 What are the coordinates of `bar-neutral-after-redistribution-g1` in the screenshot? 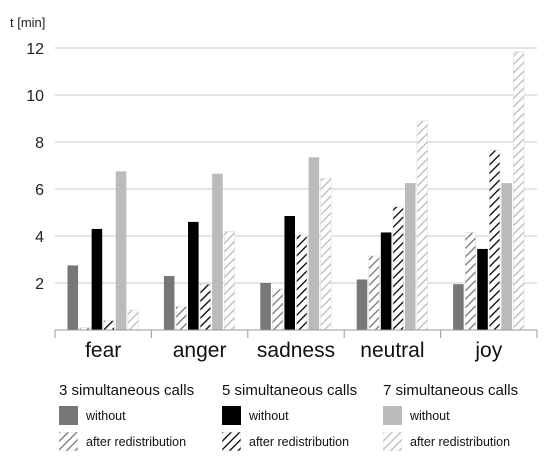 It's located at (374, 293).